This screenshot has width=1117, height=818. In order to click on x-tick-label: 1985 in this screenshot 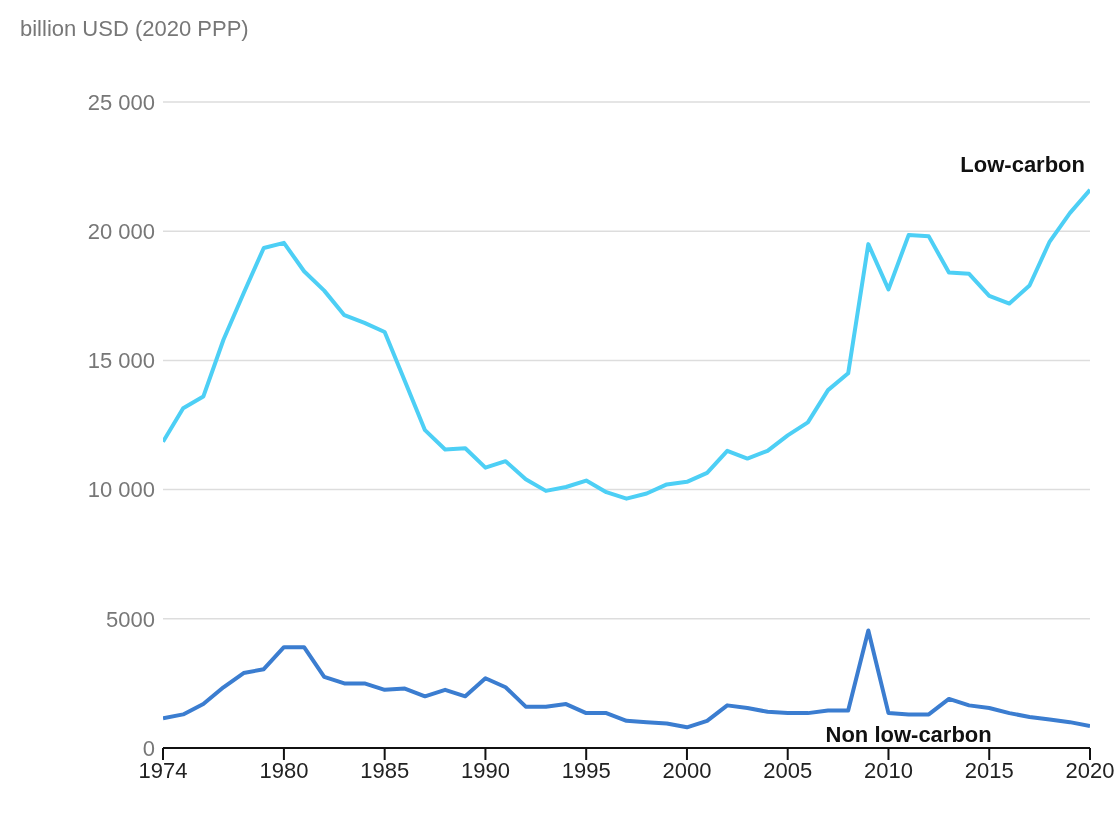, I will do `click(385, 770)`.